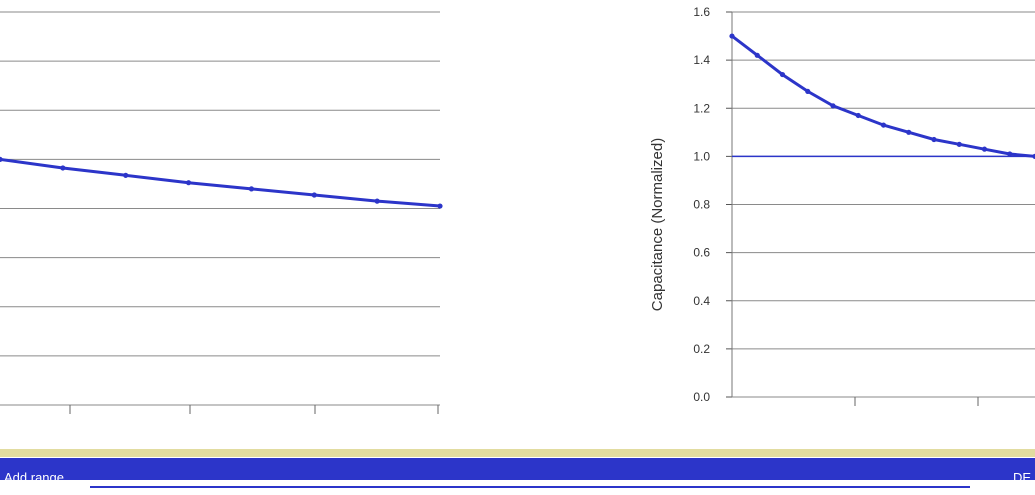 This screenshot has height=495, width=1035. I want to click on status-underline, so click(530, 487).